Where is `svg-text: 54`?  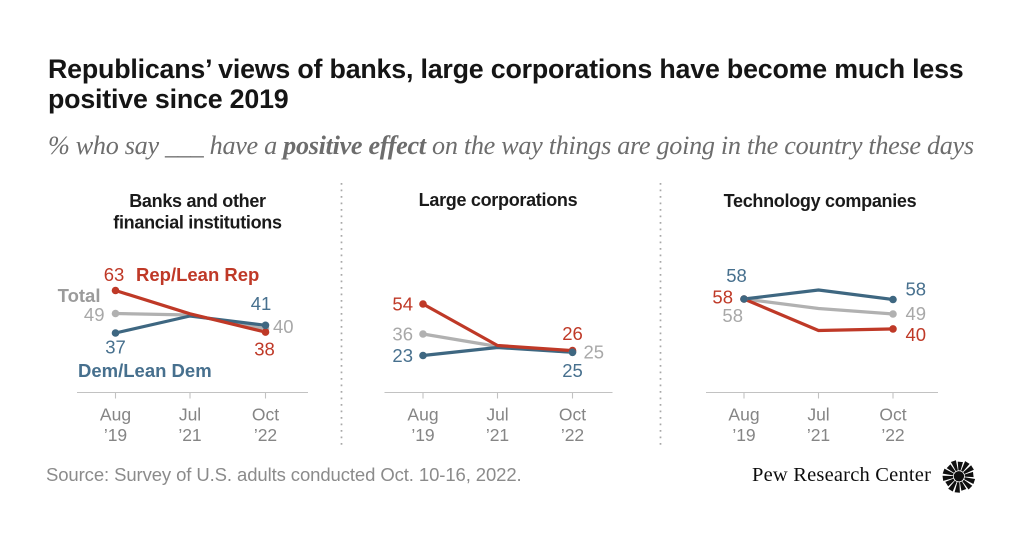
svg-text: 54 is located at coordinates (402, 304).